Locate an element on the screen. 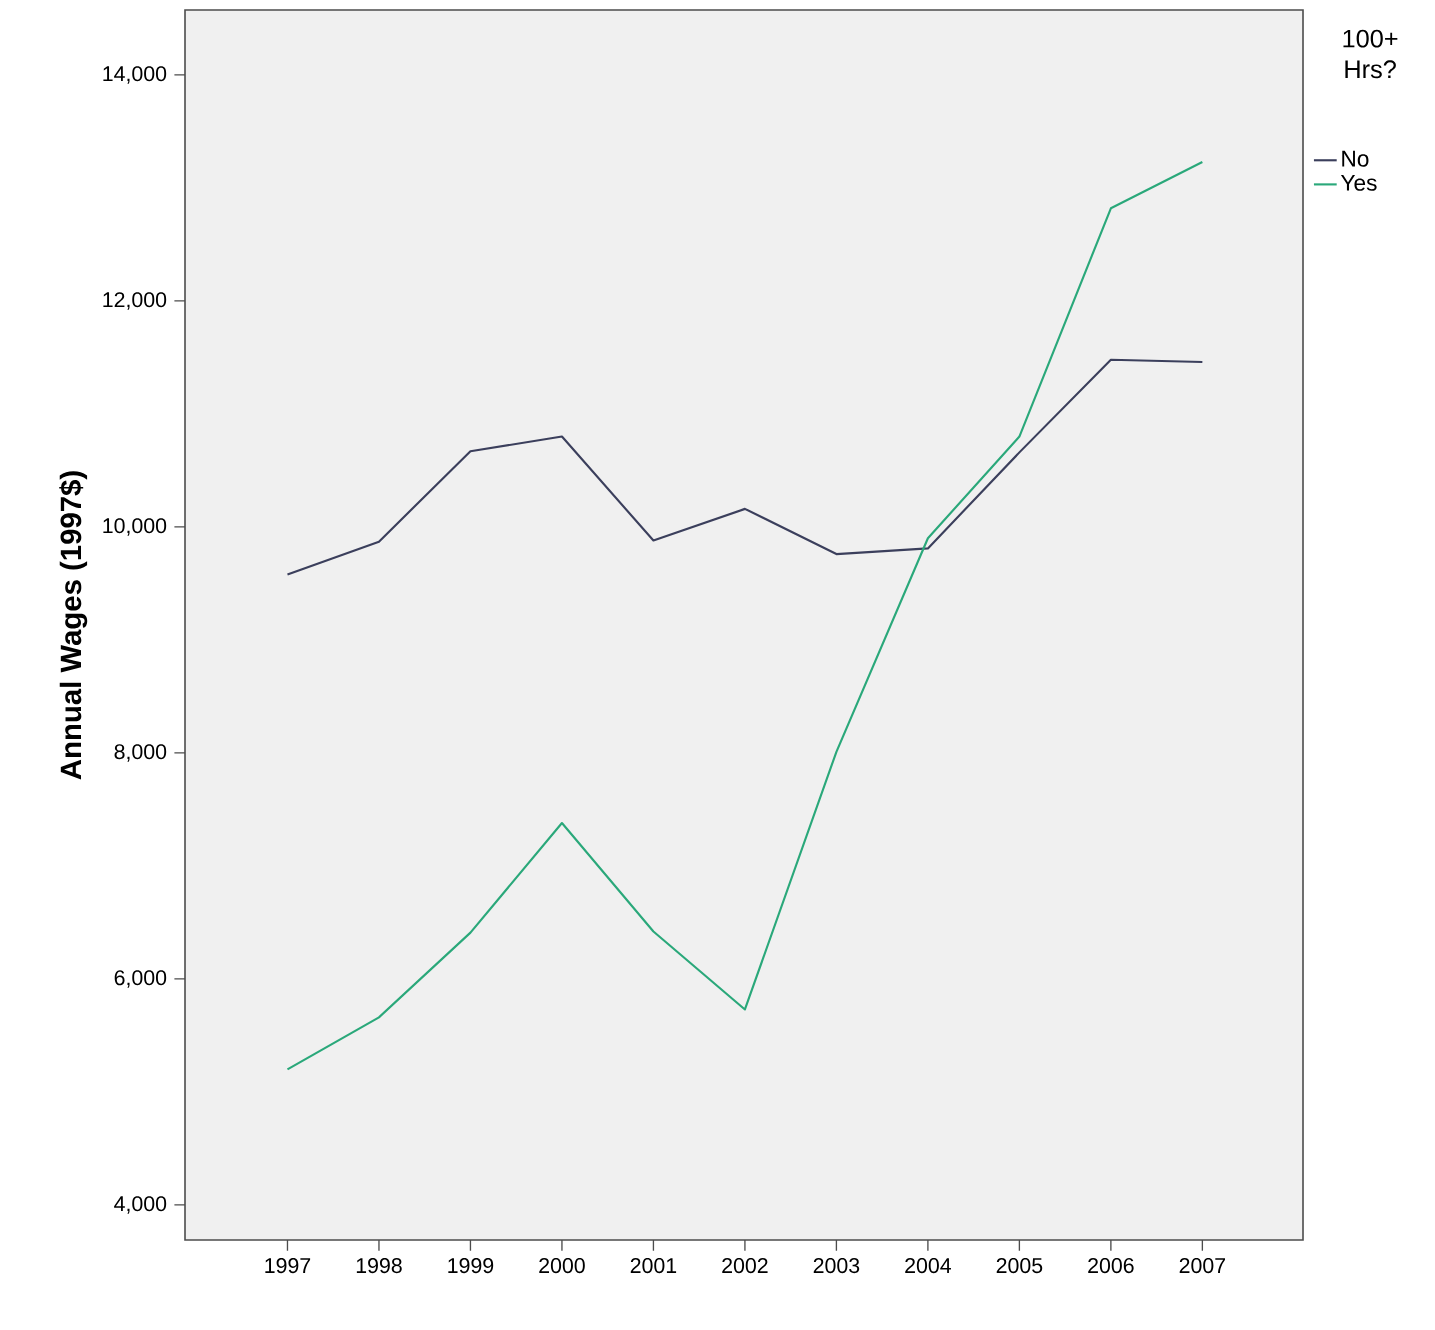  legend-label: No is located at coordinates (1355, 158).